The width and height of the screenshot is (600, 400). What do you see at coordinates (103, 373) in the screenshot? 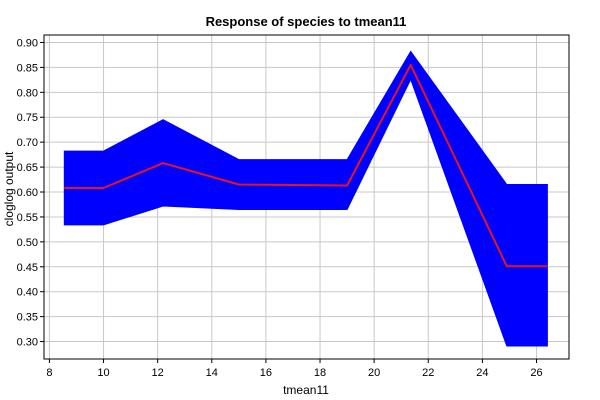
I see `x-tick-label: 10` at bounding box center [103, 373].